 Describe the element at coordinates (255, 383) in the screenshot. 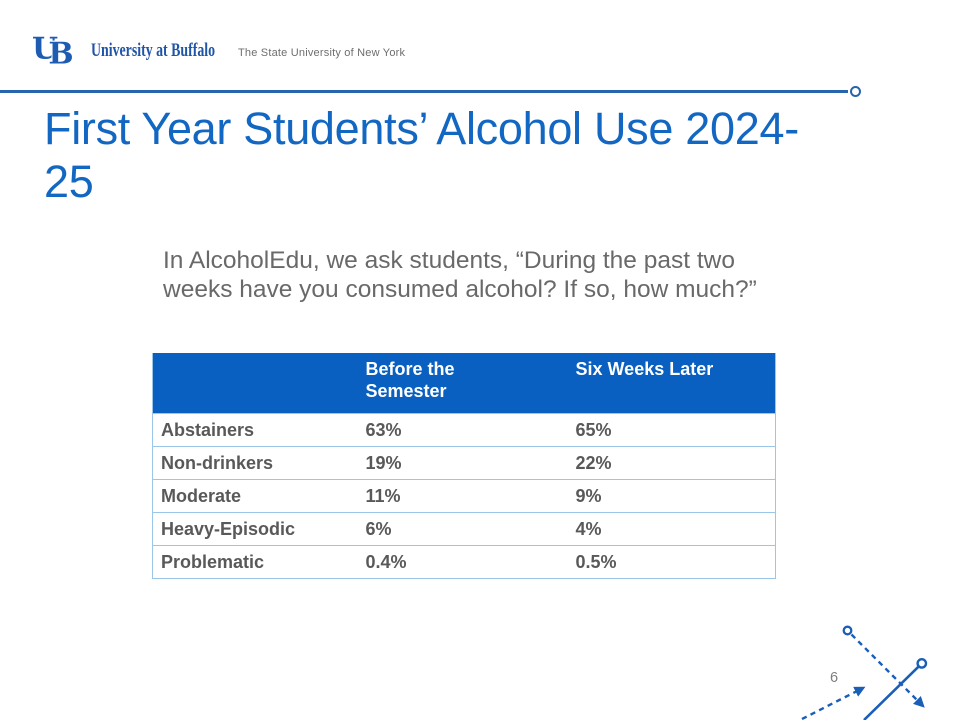

I see `column-header-empty` at that location.